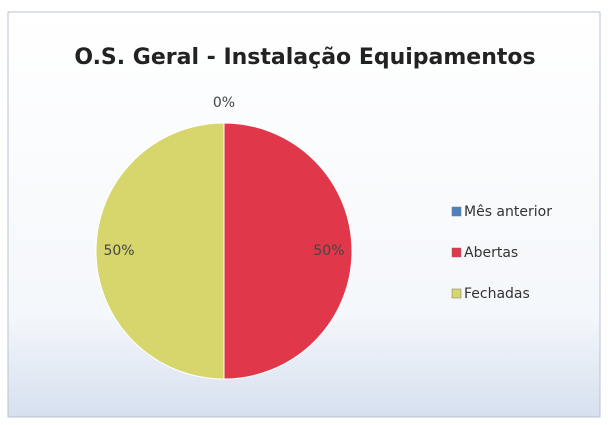 This screenshot has height=425, width=608. Describe the element at coordinates (304, 57) in the screenshot. I see `chart-title: O.S. Geral - Instalação Equipamentos` at that location.